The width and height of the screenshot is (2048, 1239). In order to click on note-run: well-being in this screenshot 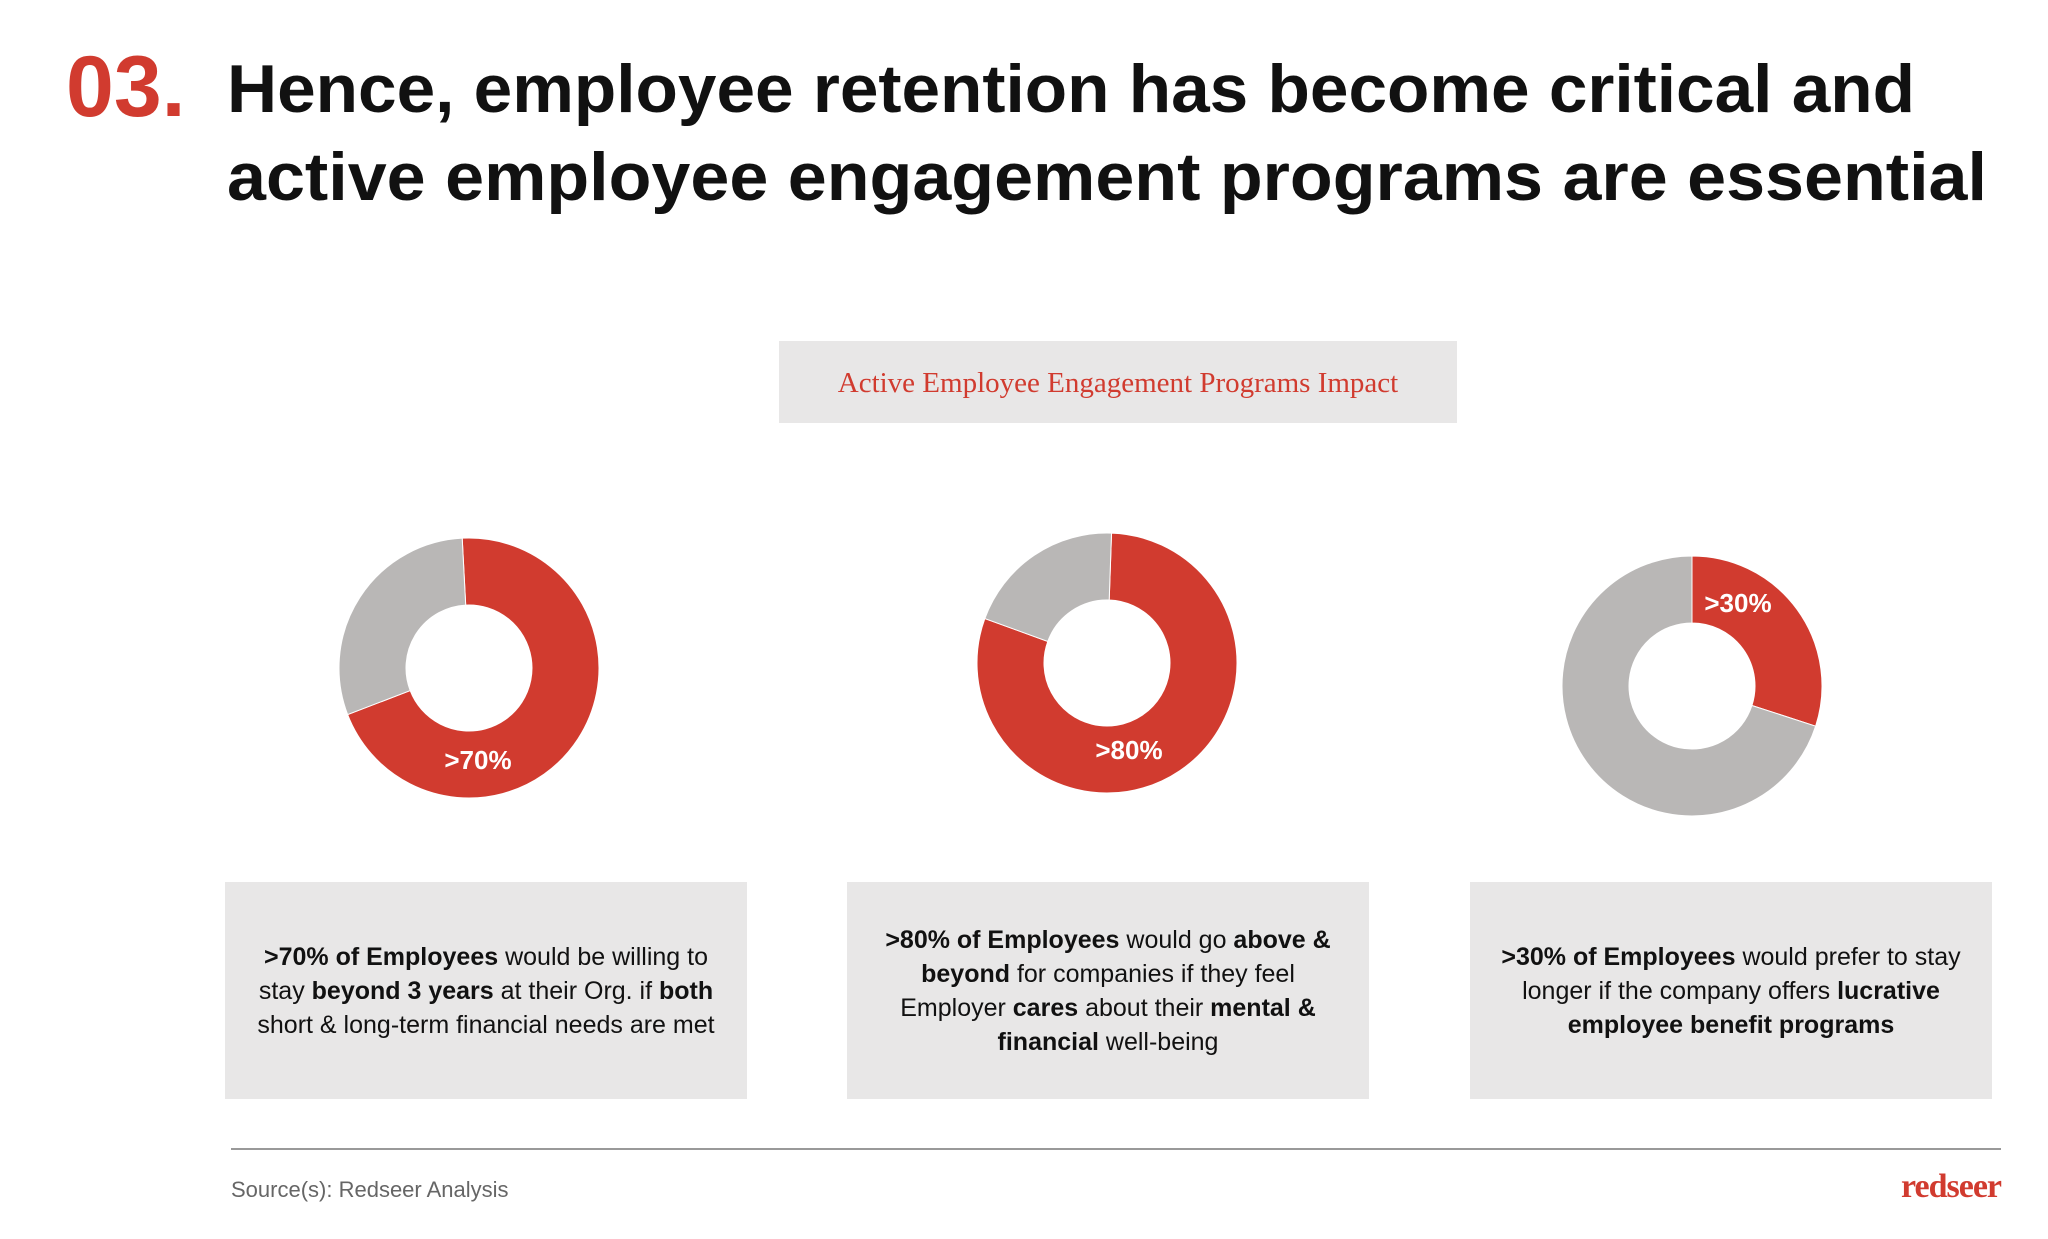, I will do `click(1158, 1041)`.